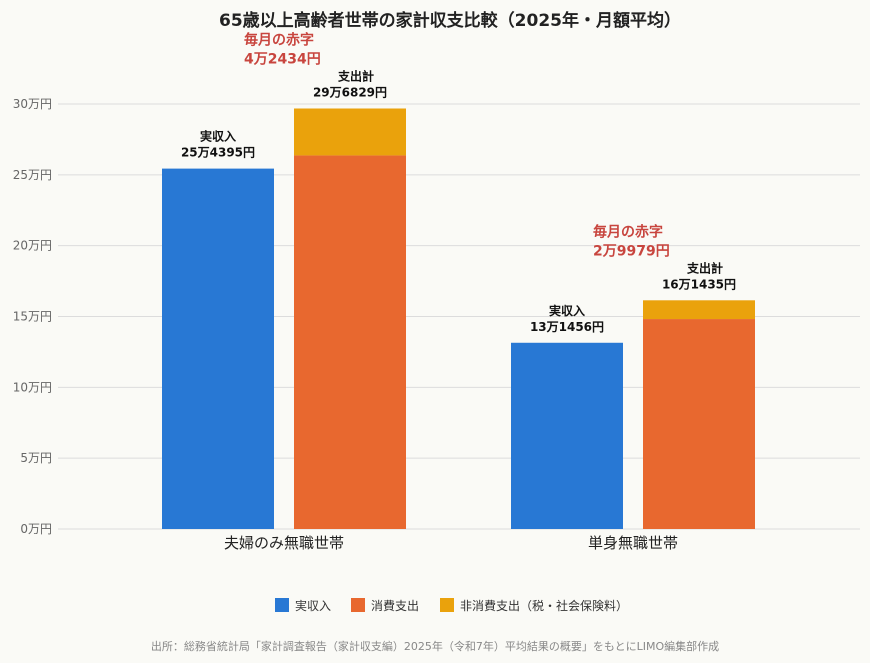 This screenshot has width=870, height=663. I want to click on y-tick-label: 10万円, so click(32, 387).